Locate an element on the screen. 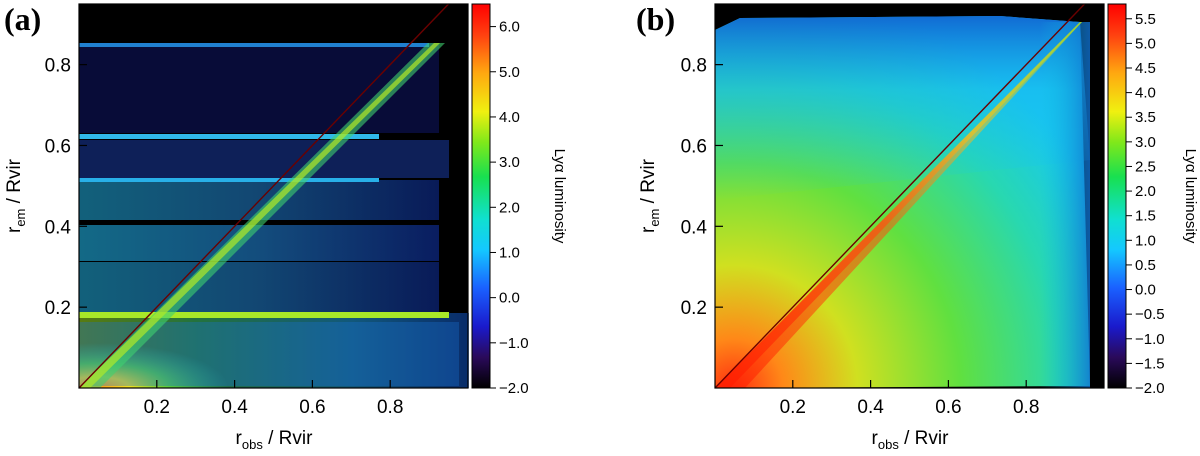 Image resolution: width=1200 pixels, height=456 pixels. panel-b-x-tick-label: 0.6 is located at coordinates (948, 407).